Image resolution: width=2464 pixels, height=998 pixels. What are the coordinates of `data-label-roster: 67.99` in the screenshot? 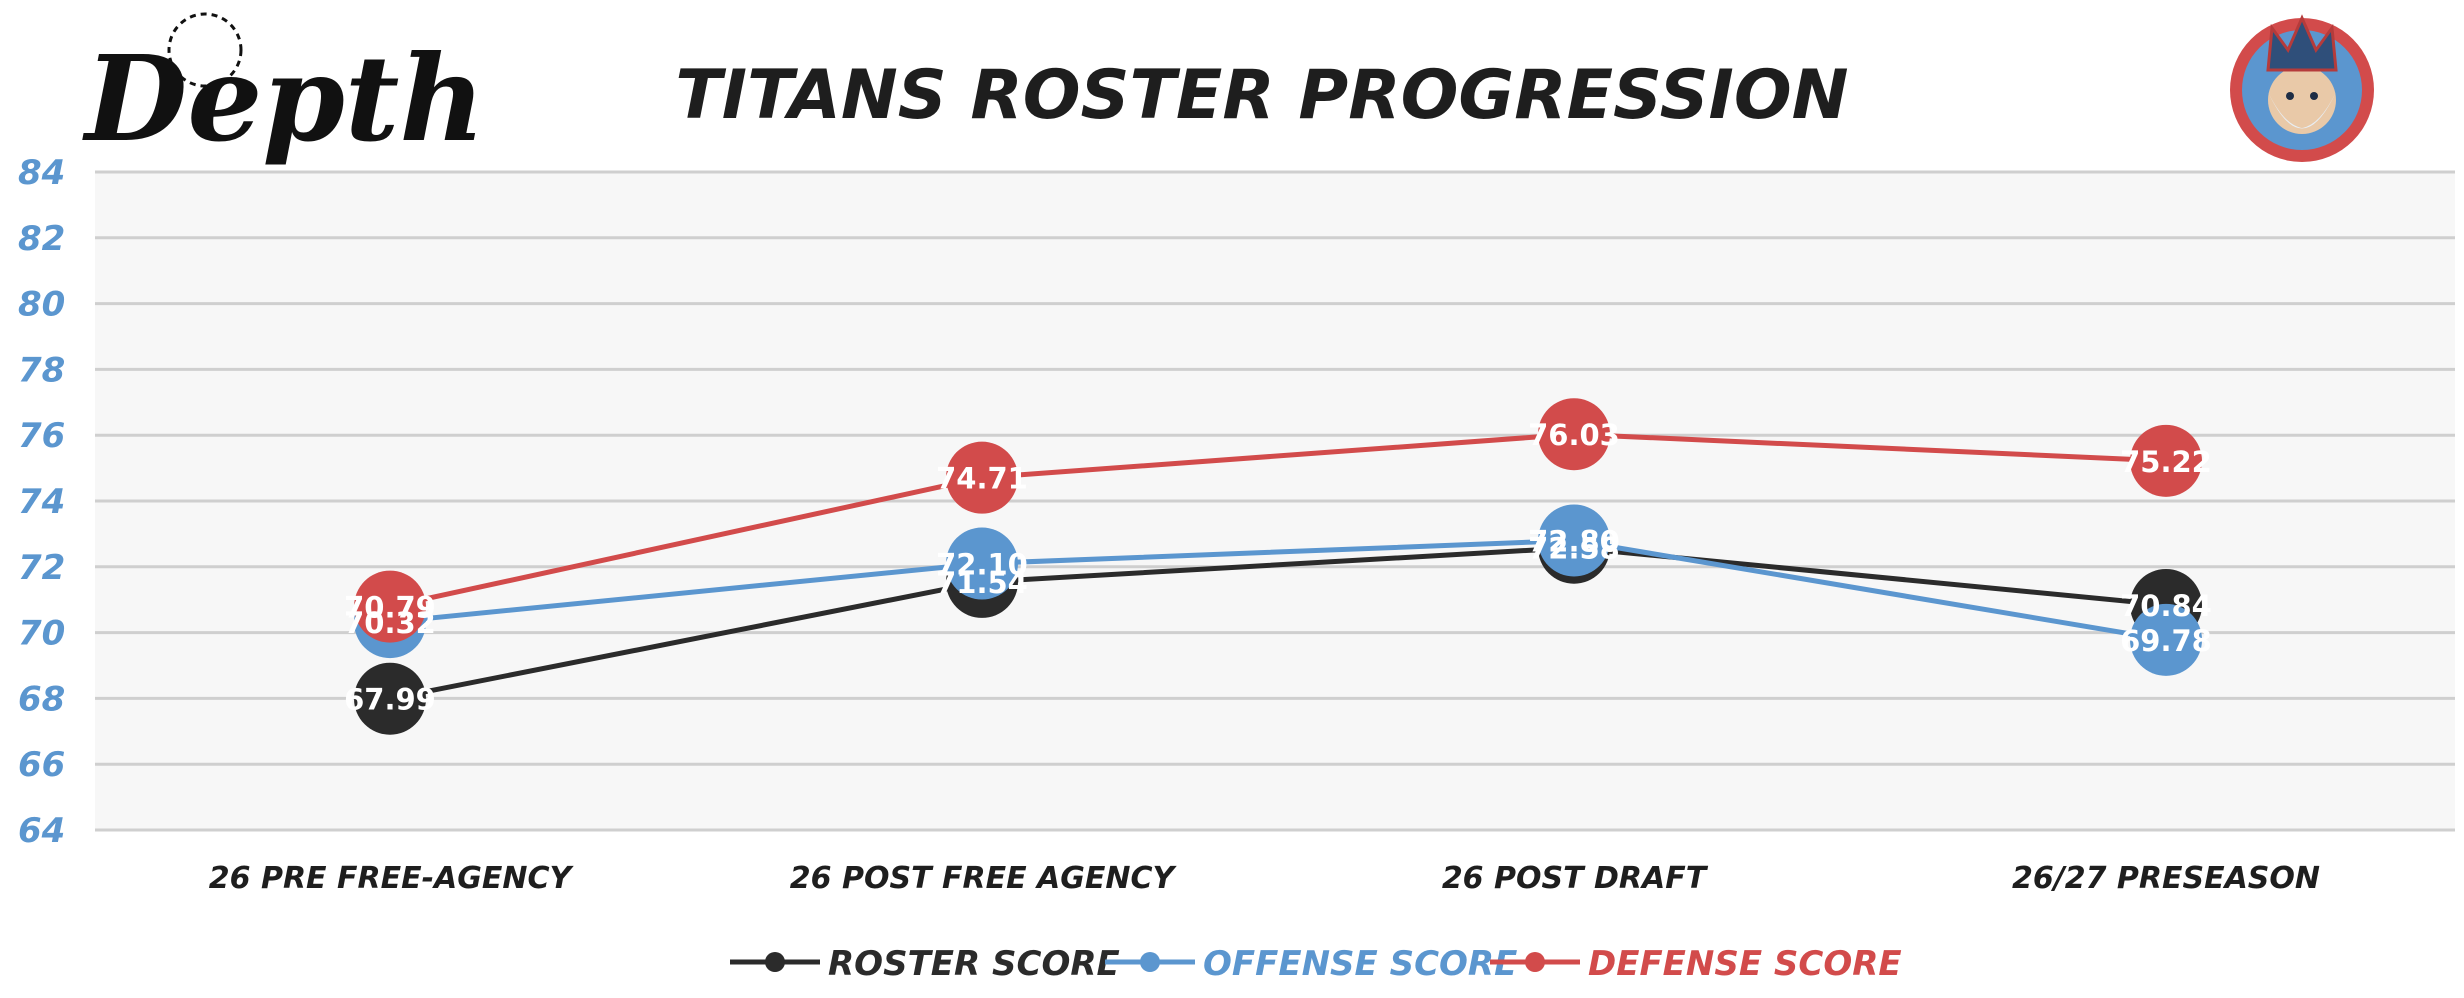 It's located at (390, 700).